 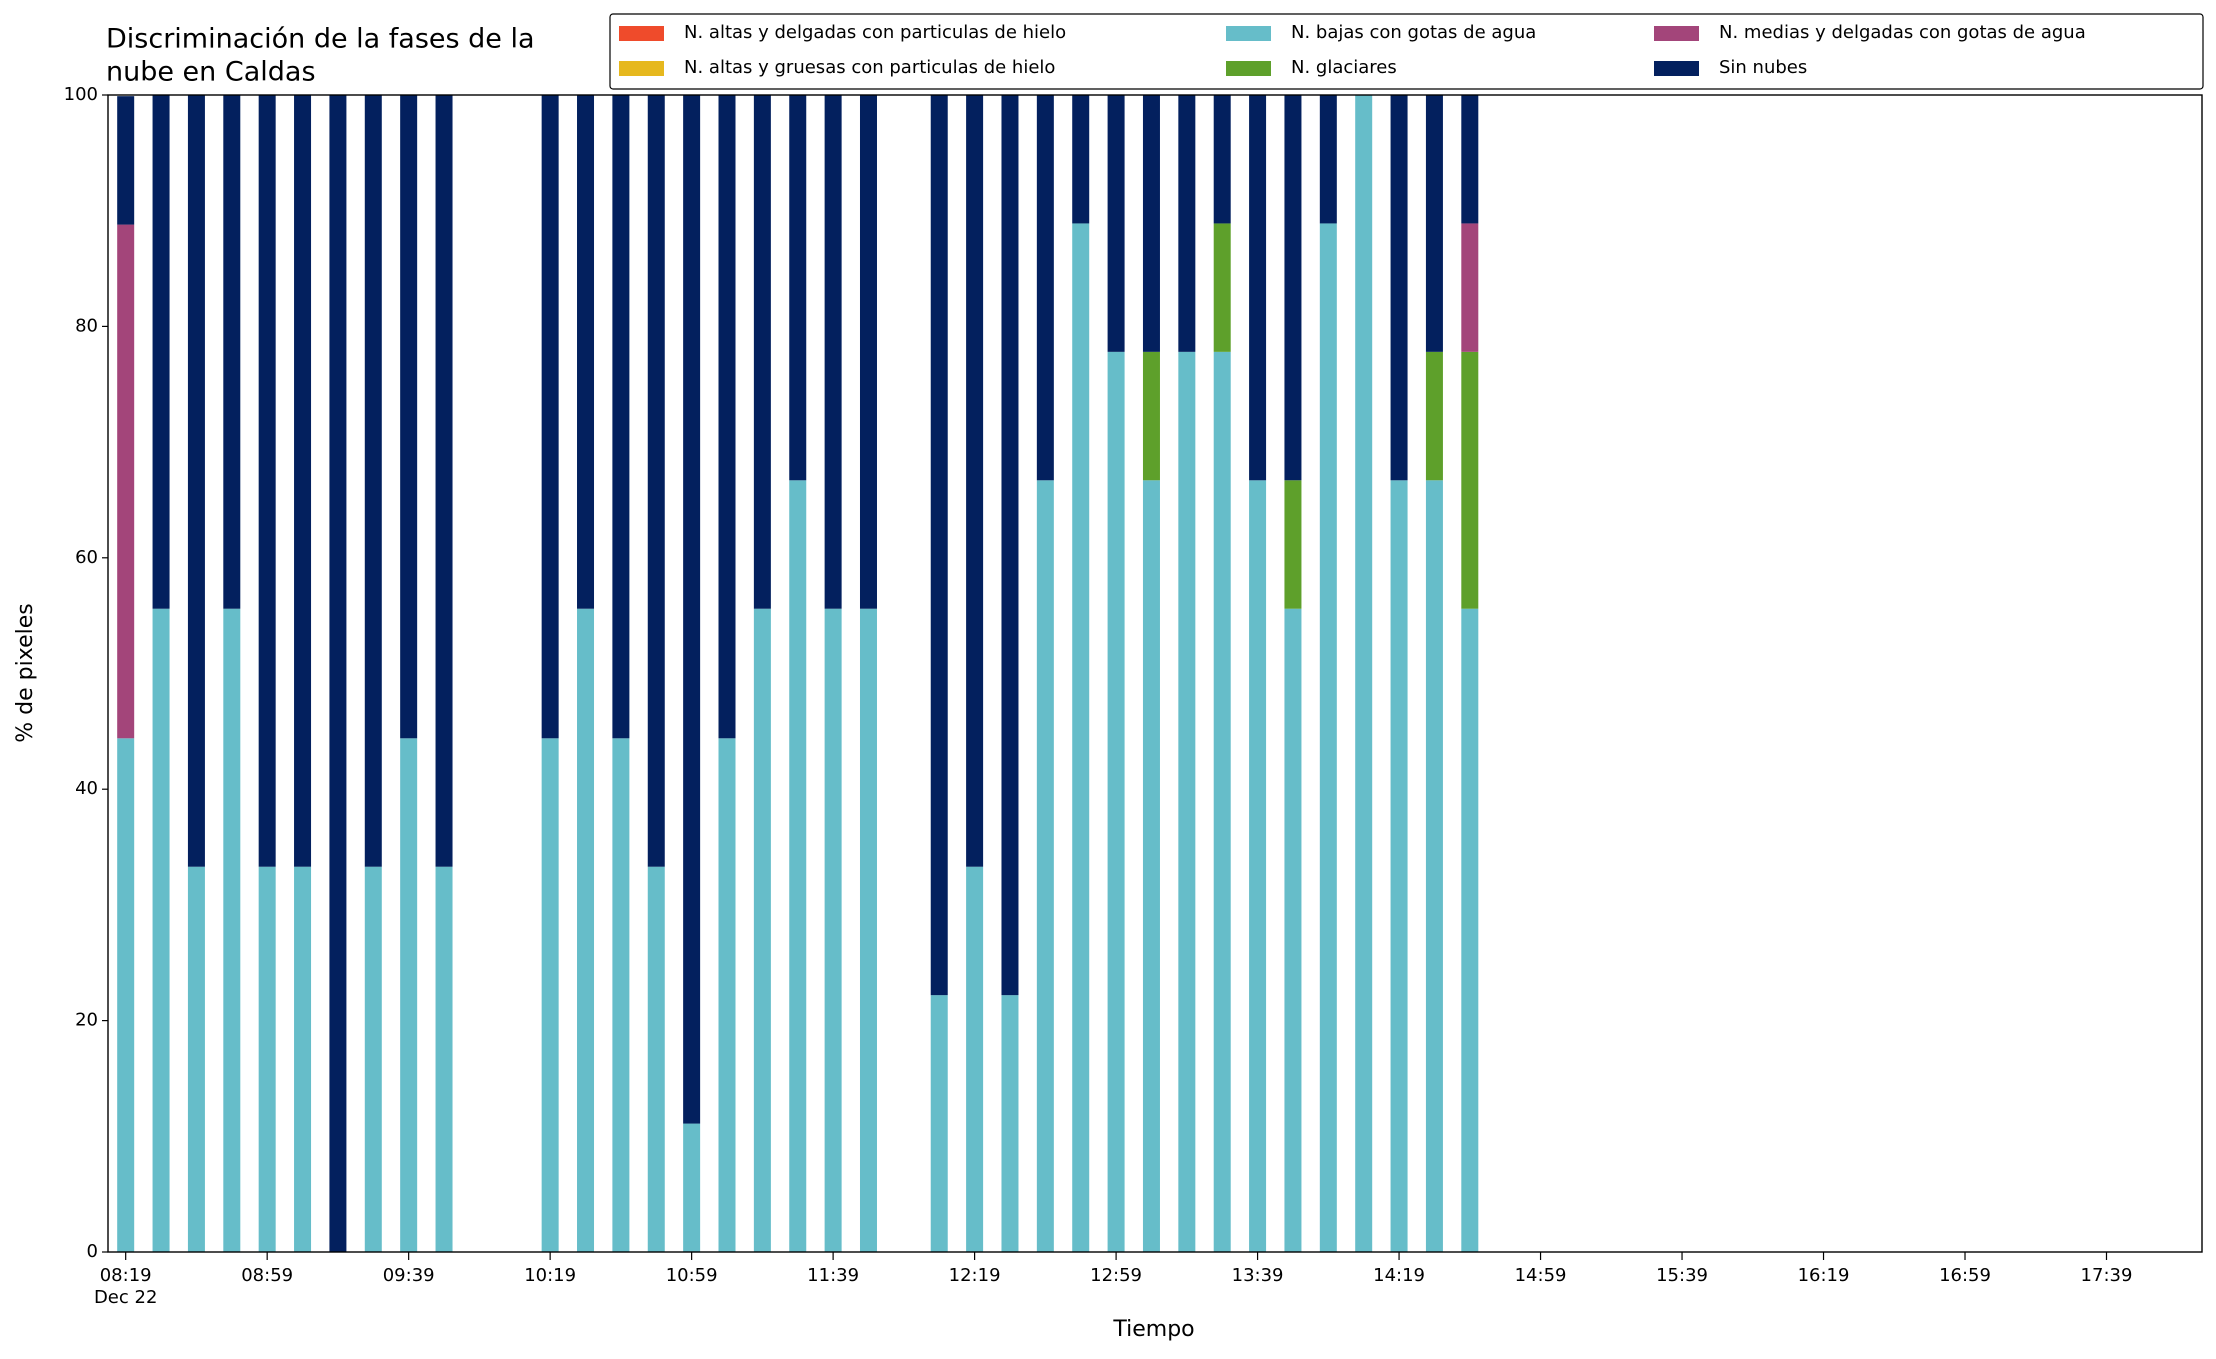 I want to click on x-tick-label: 11:39, so click(x=833, y=1275).